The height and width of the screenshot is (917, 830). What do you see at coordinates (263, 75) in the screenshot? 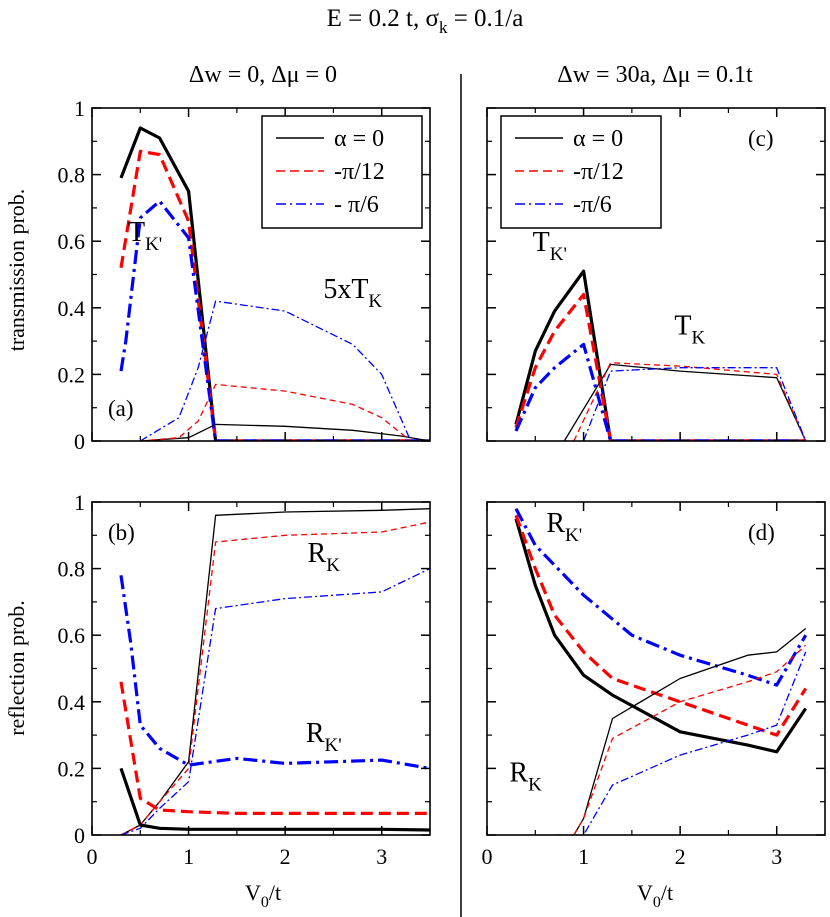
I see `left-column-title: Δw = 0, Δμ = 0` at bounding box center [263, 75].